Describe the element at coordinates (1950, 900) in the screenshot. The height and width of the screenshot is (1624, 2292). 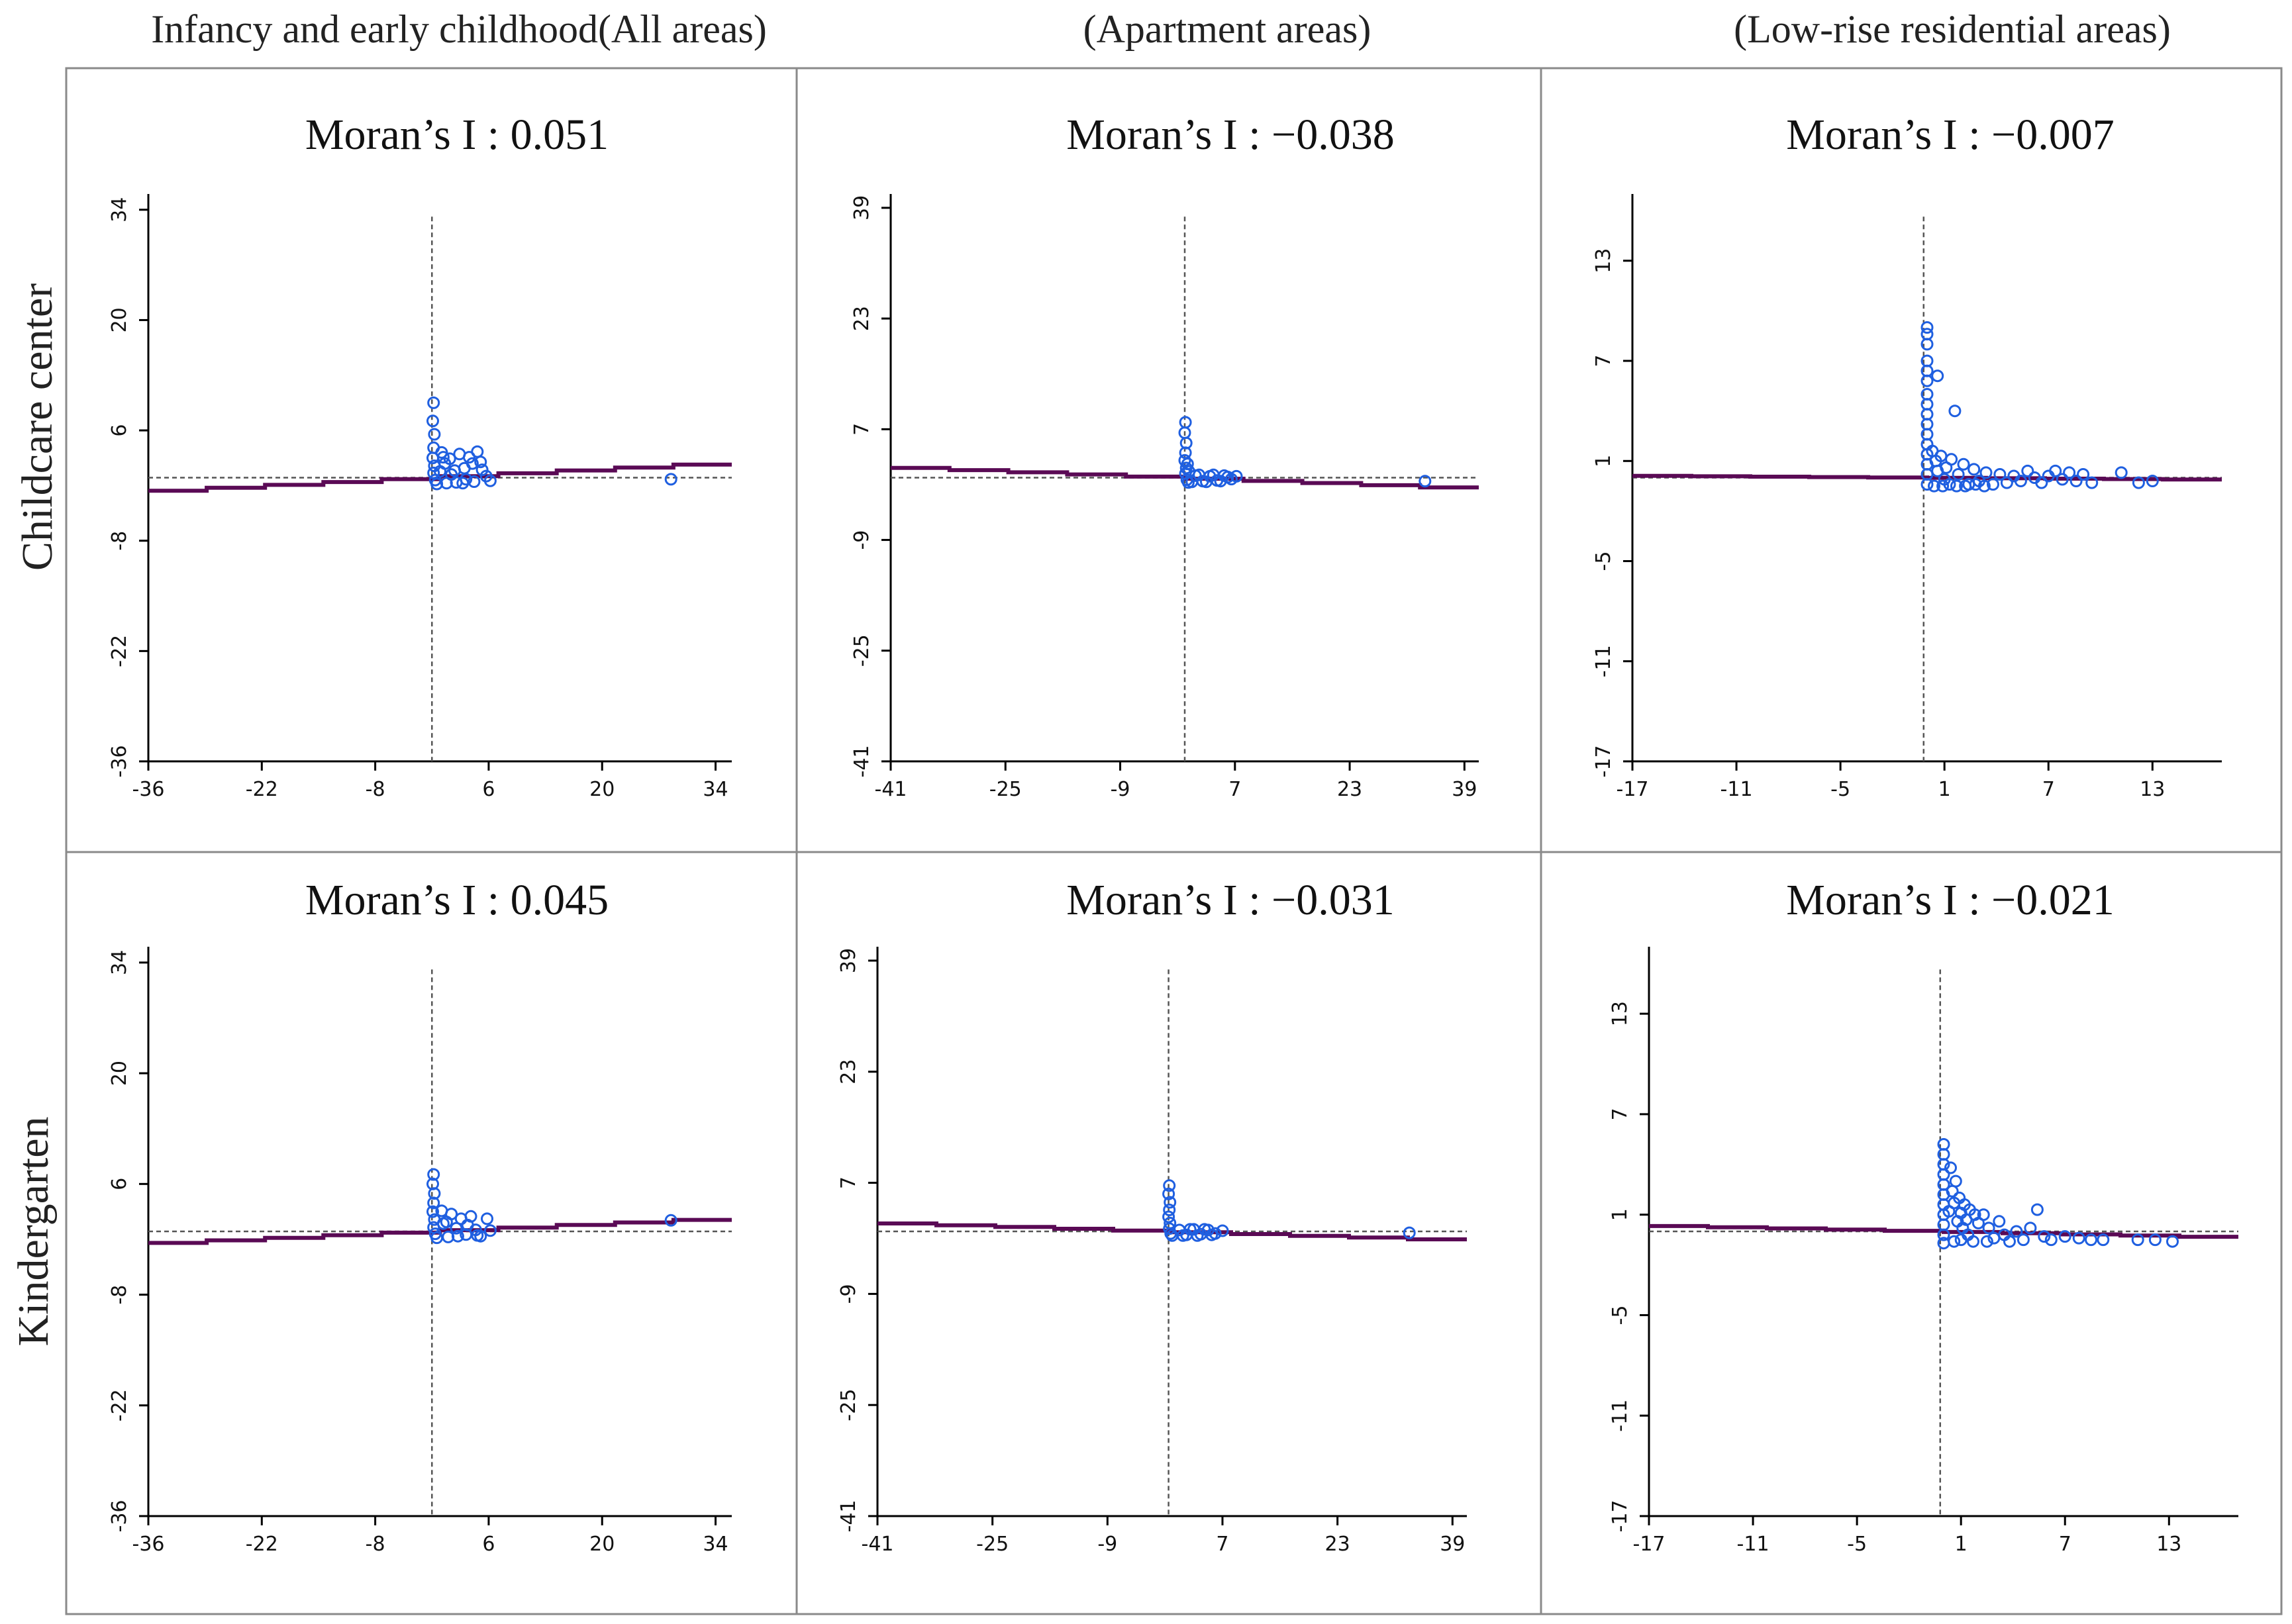
I see `moran-i-title: Moran’s I : −0.021` at that location.